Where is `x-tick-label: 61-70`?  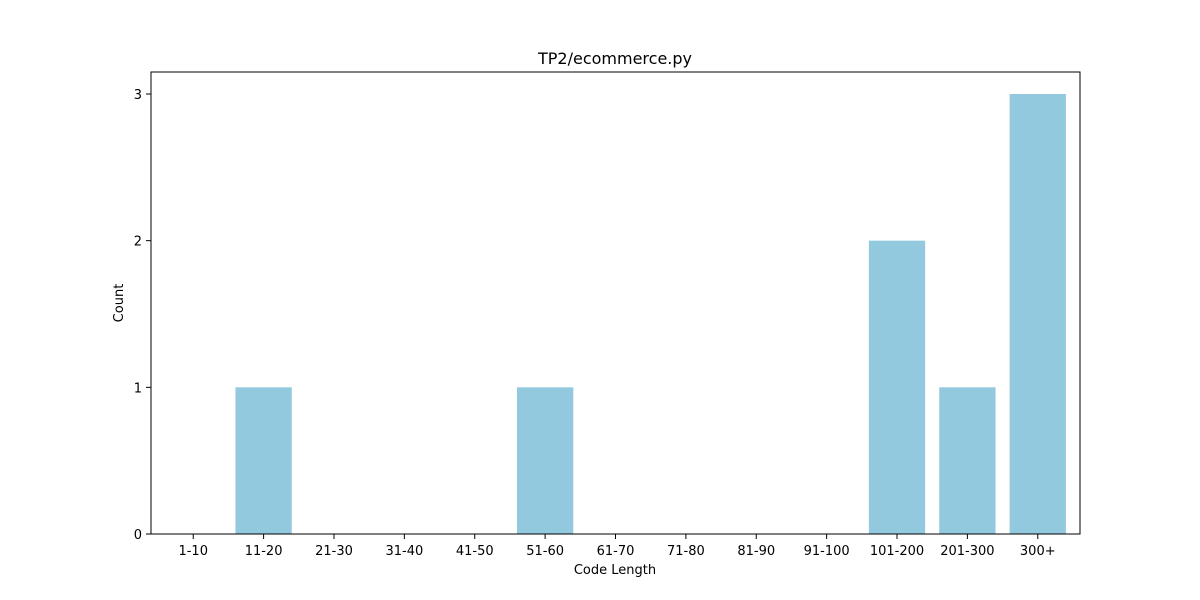 x-tick-label: 61-70 is located at coordinates (616, 551).